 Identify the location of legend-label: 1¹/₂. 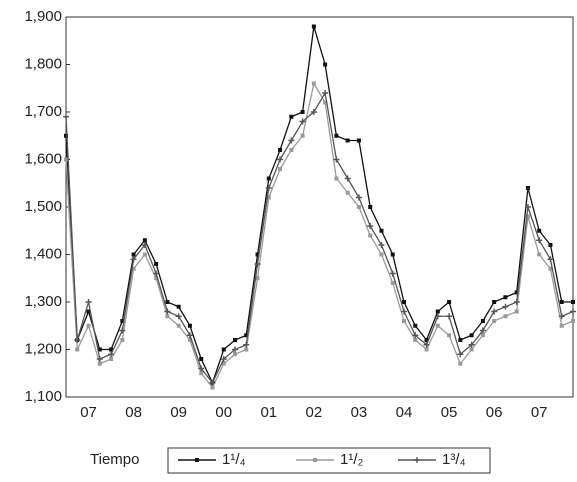
(352, 459).